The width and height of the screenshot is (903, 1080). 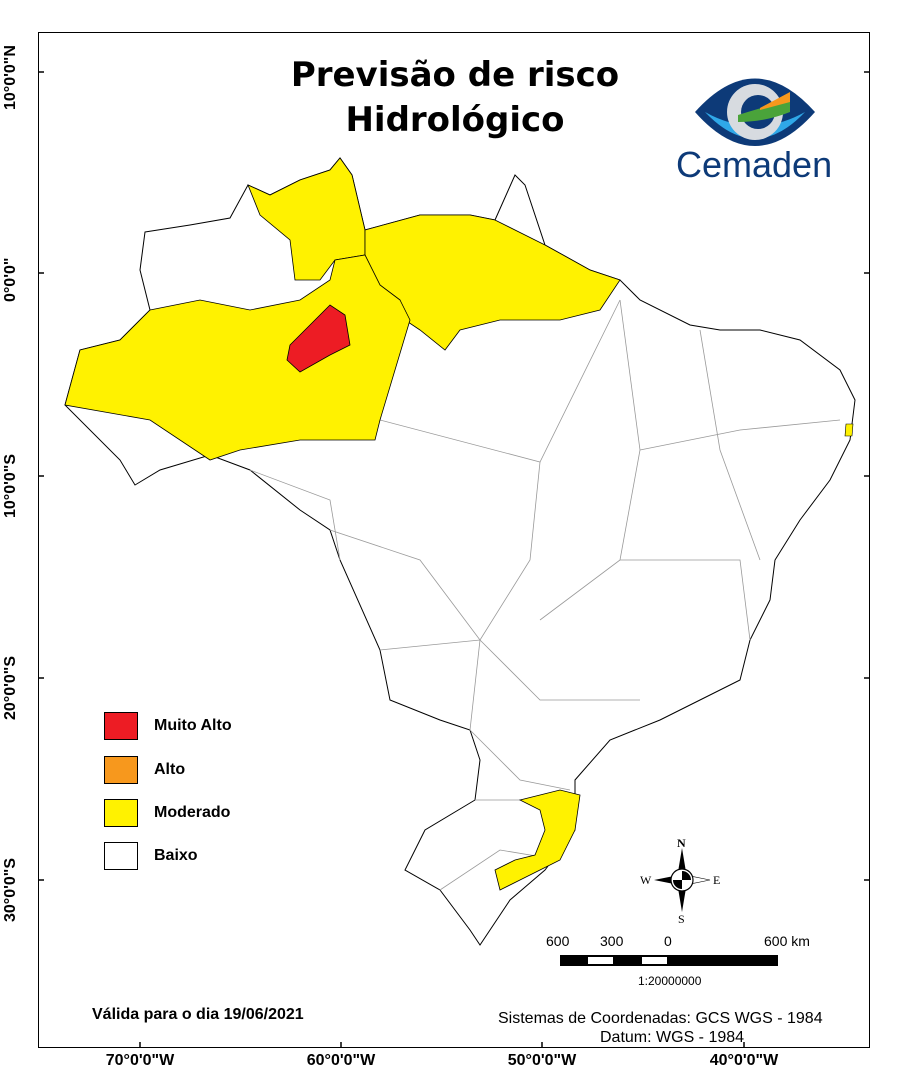 What do you see at coordinates (681, 843) in the screenshot?
I see `compass-n: N` at bounding box center [681, 843].